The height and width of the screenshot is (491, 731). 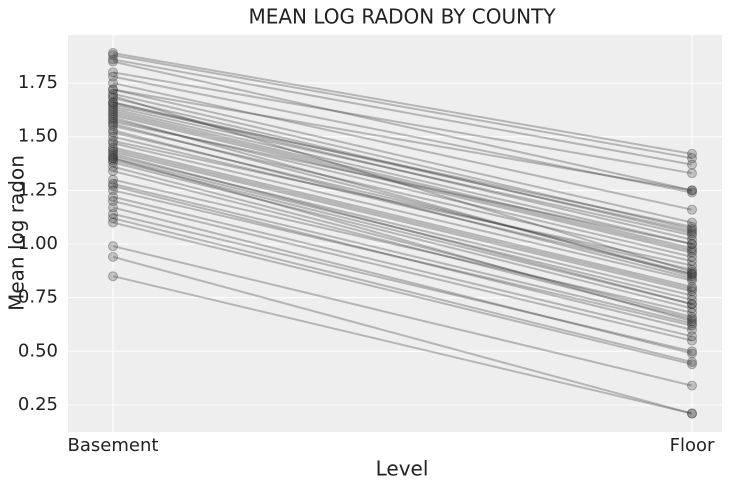 I want to click on x-axis-label: Level, so click(x=402, y=469).